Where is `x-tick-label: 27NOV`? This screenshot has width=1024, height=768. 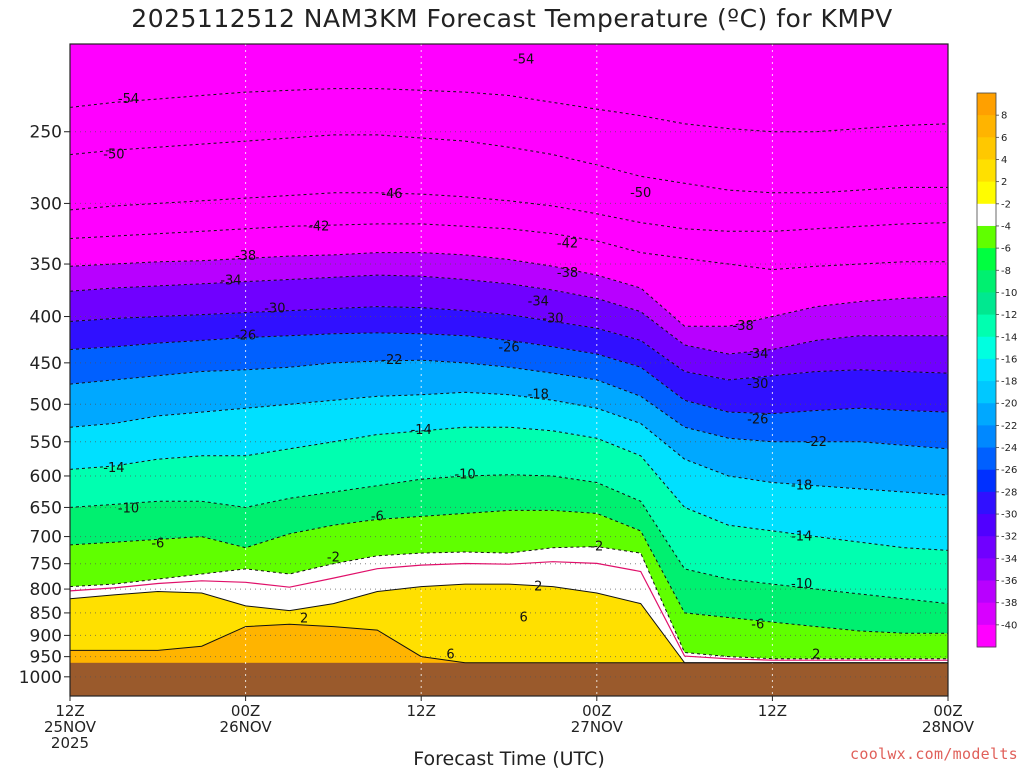 x-tick-label: 27NOV is located at coordinates (597, 727).